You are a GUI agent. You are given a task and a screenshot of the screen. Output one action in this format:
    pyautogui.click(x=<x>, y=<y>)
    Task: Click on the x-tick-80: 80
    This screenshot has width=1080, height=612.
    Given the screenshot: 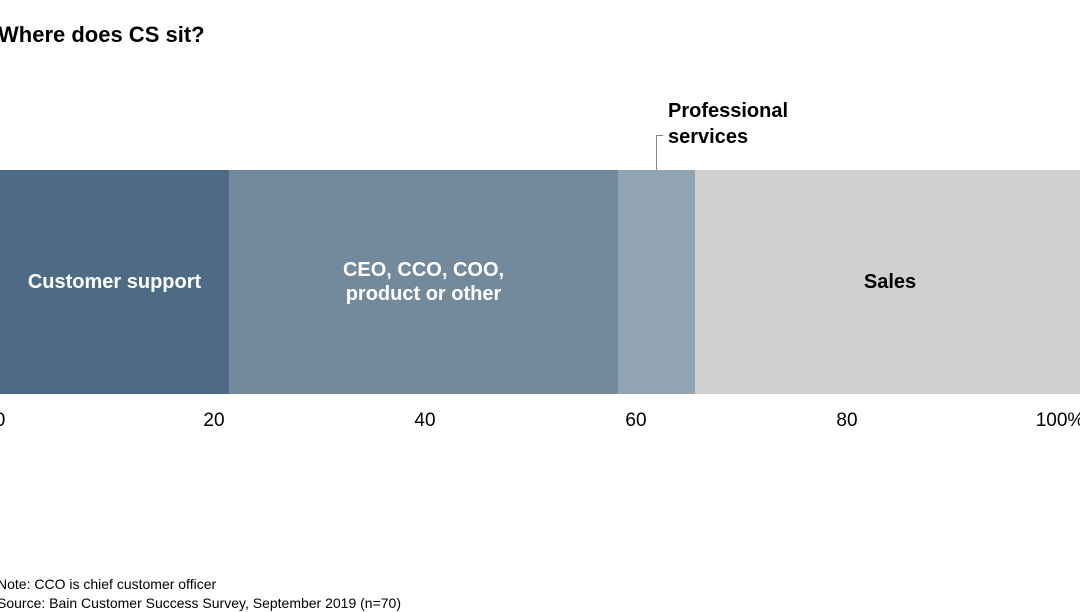 What is the action you would take?
    pyautogui.click(x=847, y=420)
    